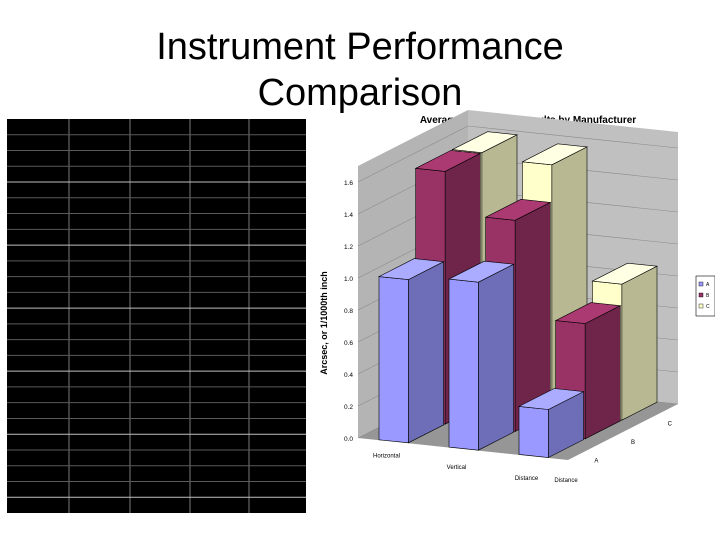 The height and width of the screenshot is (540, 720). What do you see at coordinates (411, 351) in the screenshot?
I see `bar-A-horizontal` at bounding box center [411, 351].